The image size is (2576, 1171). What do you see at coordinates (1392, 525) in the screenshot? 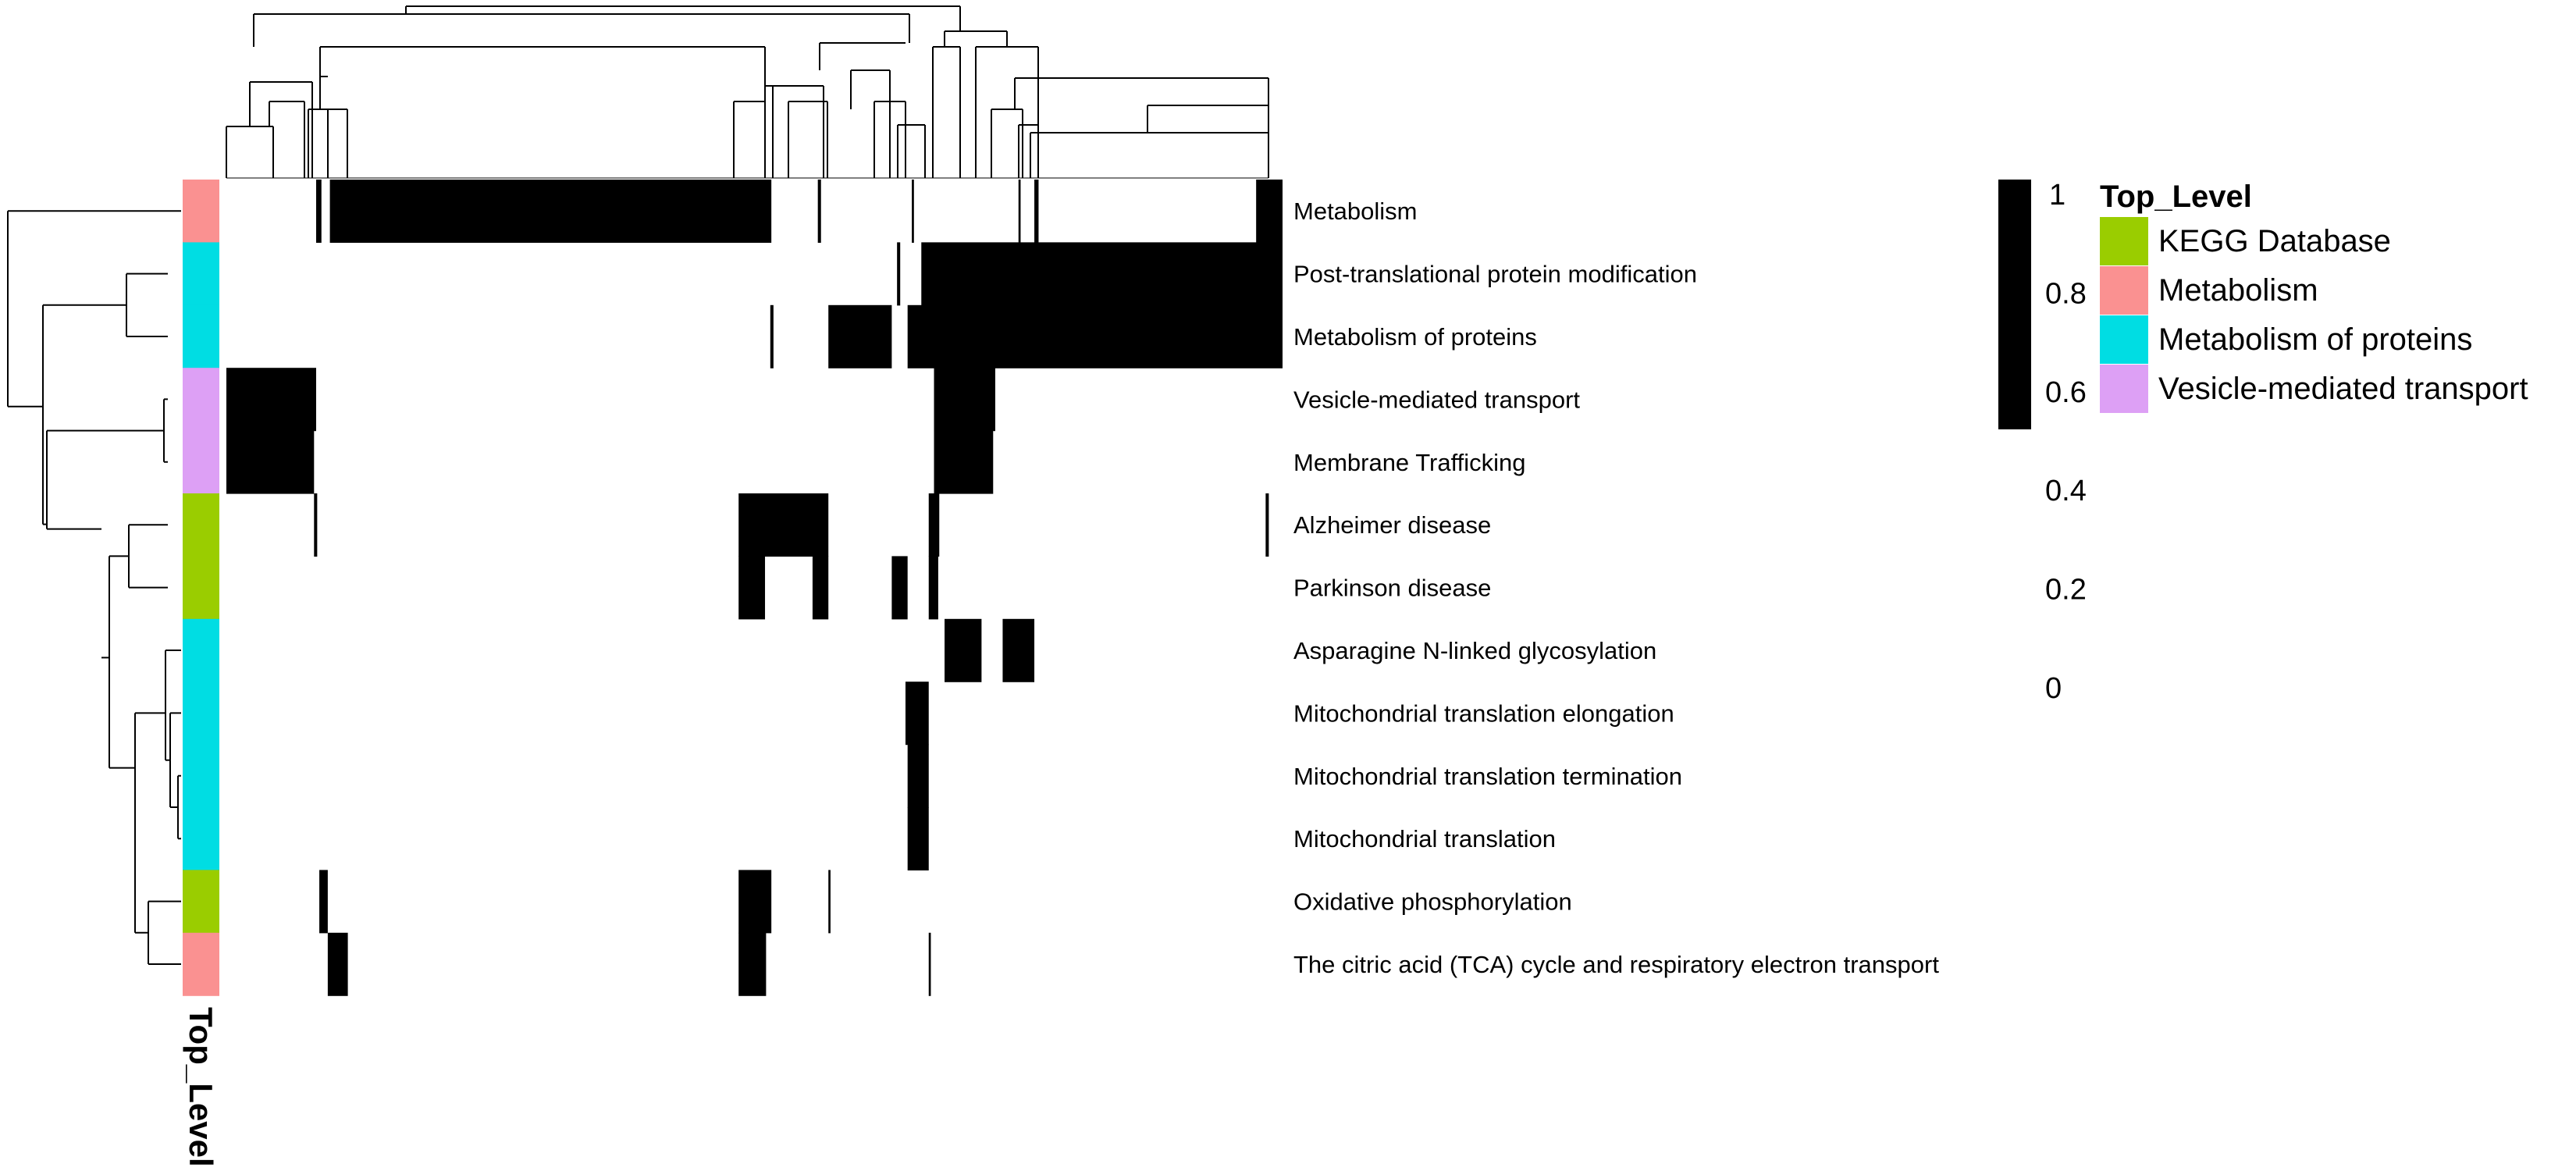
I see `row-label-5: Alzheimer disease` at bounding box center [1392, 525].